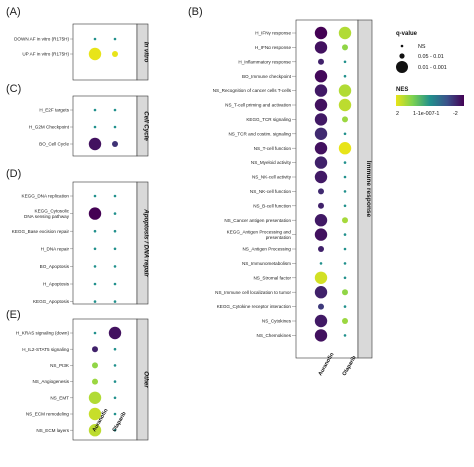 The image size is (474, 467). I want to click on row-label: NS_ECM remodeling, so click(48, 414).